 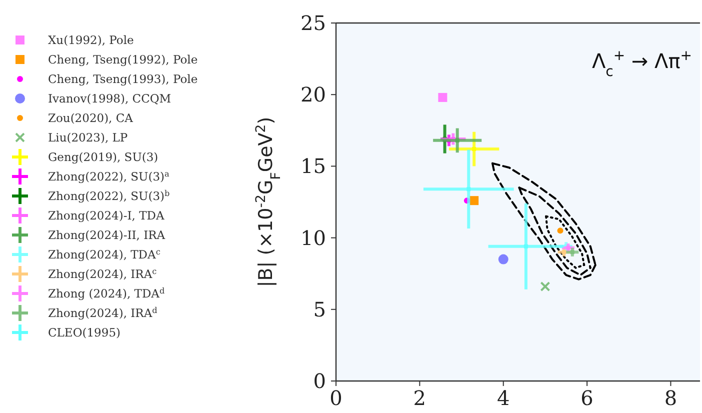 What do you see at coordinates (313, 94) in the screenshot?
I see `y-tick-label: 20` at bounding box center [313, 94].